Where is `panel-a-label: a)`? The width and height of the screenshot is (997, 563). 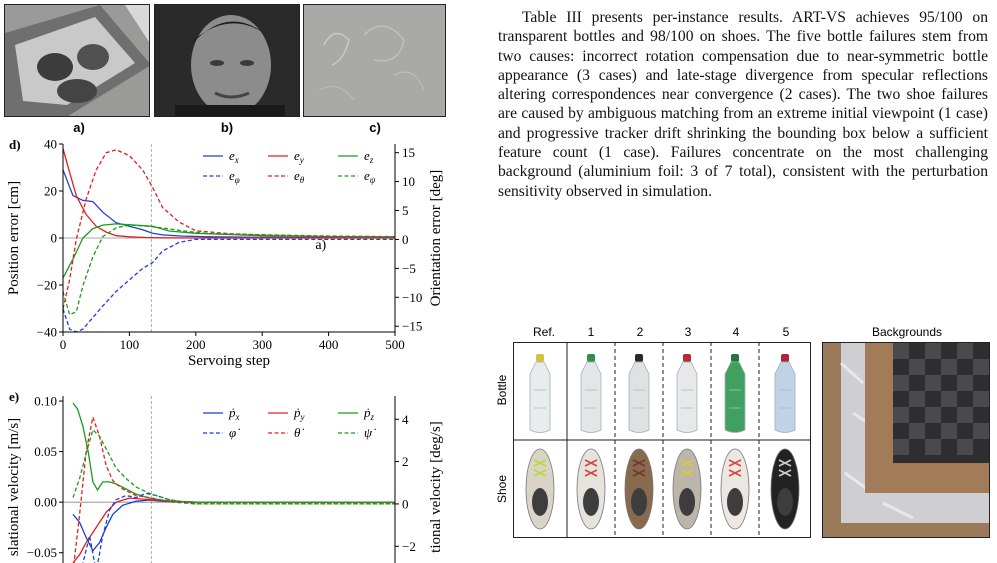 panel-a-label: a) is located at coordinates (79, 127).